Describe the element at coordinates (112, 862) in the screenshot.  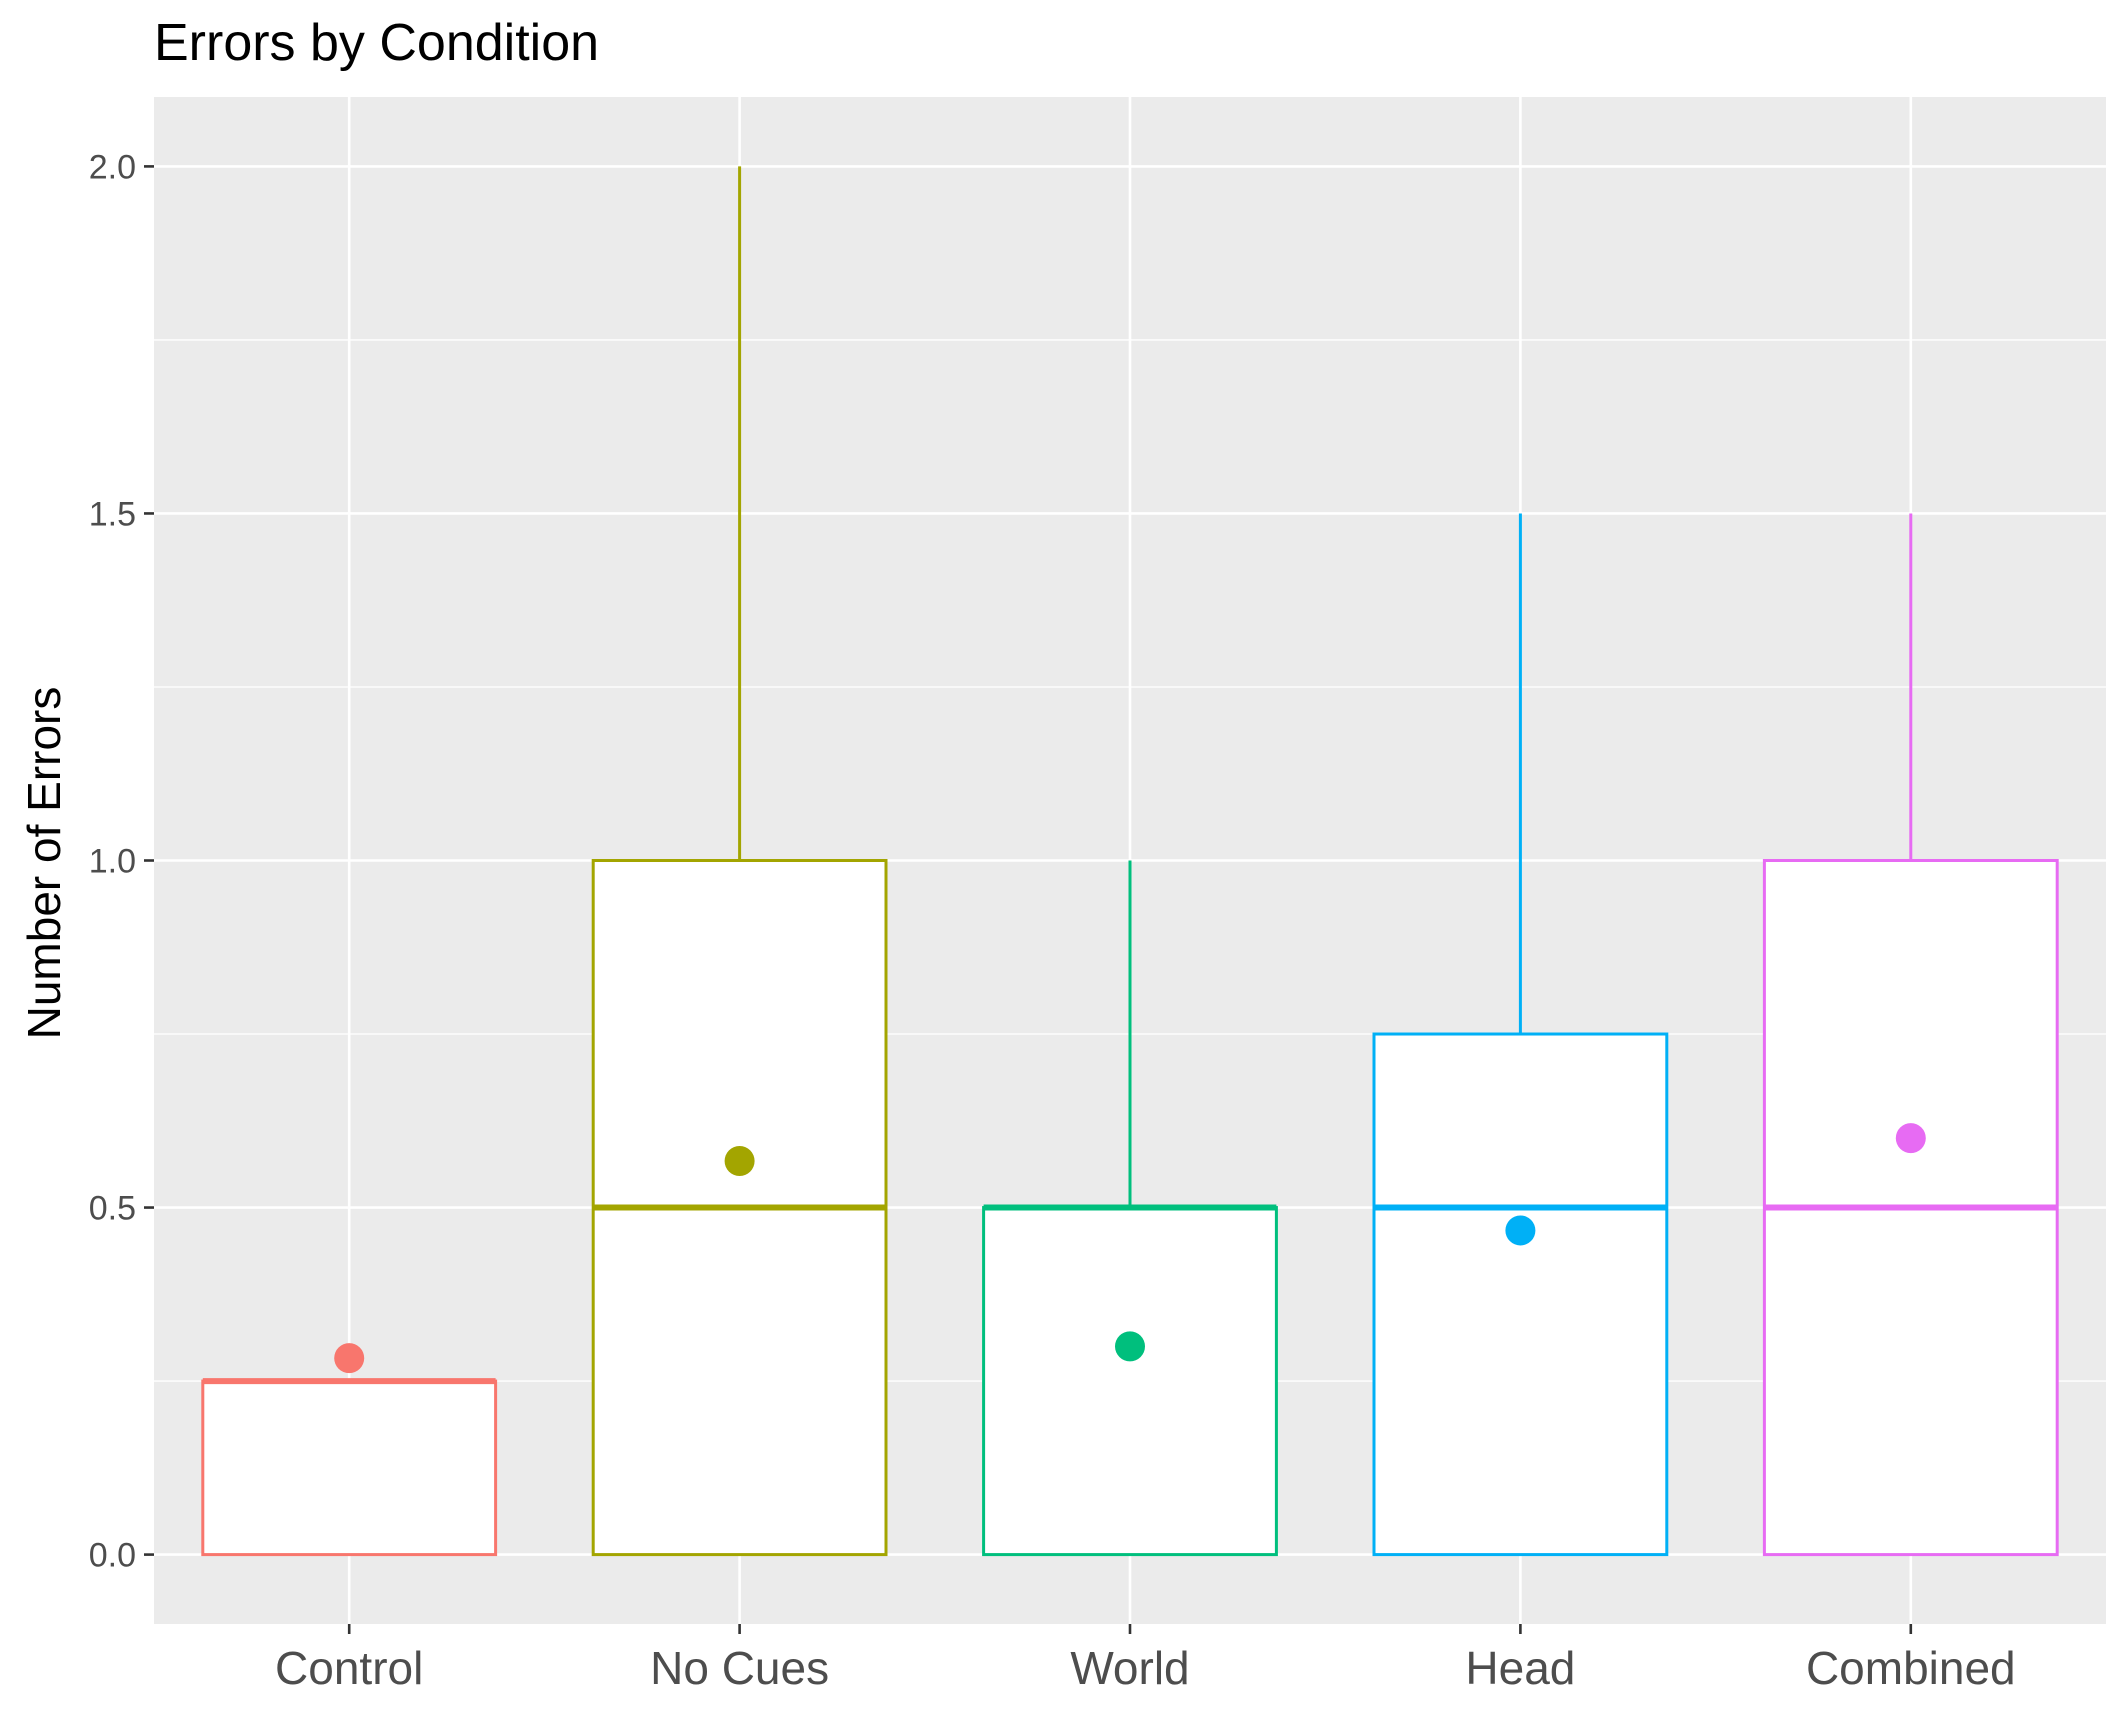
I see `y-tick-label: 1.0` at that location.